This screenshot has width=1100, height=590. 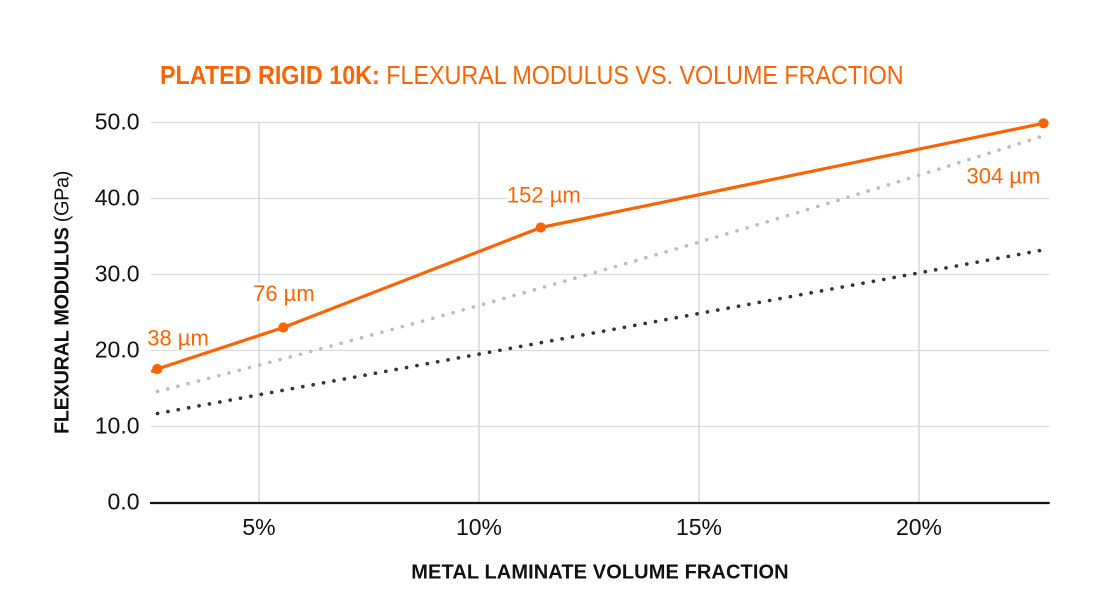 I want to click on svg-text: FLEXURAL MODULUS (GPa), so click(x=62, y=302).